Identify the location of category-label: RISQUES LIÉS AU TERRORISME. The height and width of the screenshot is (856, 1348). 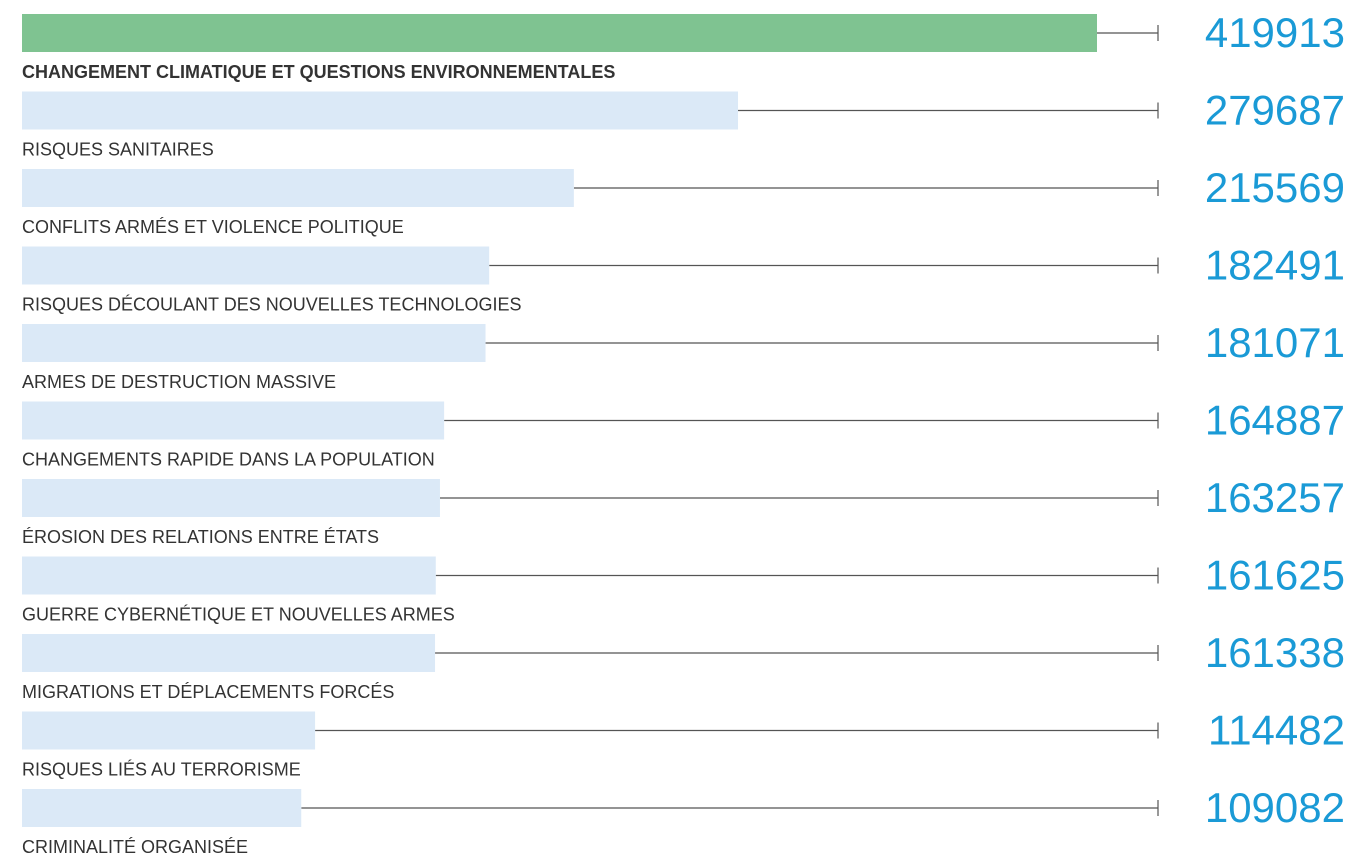
(161, 769).